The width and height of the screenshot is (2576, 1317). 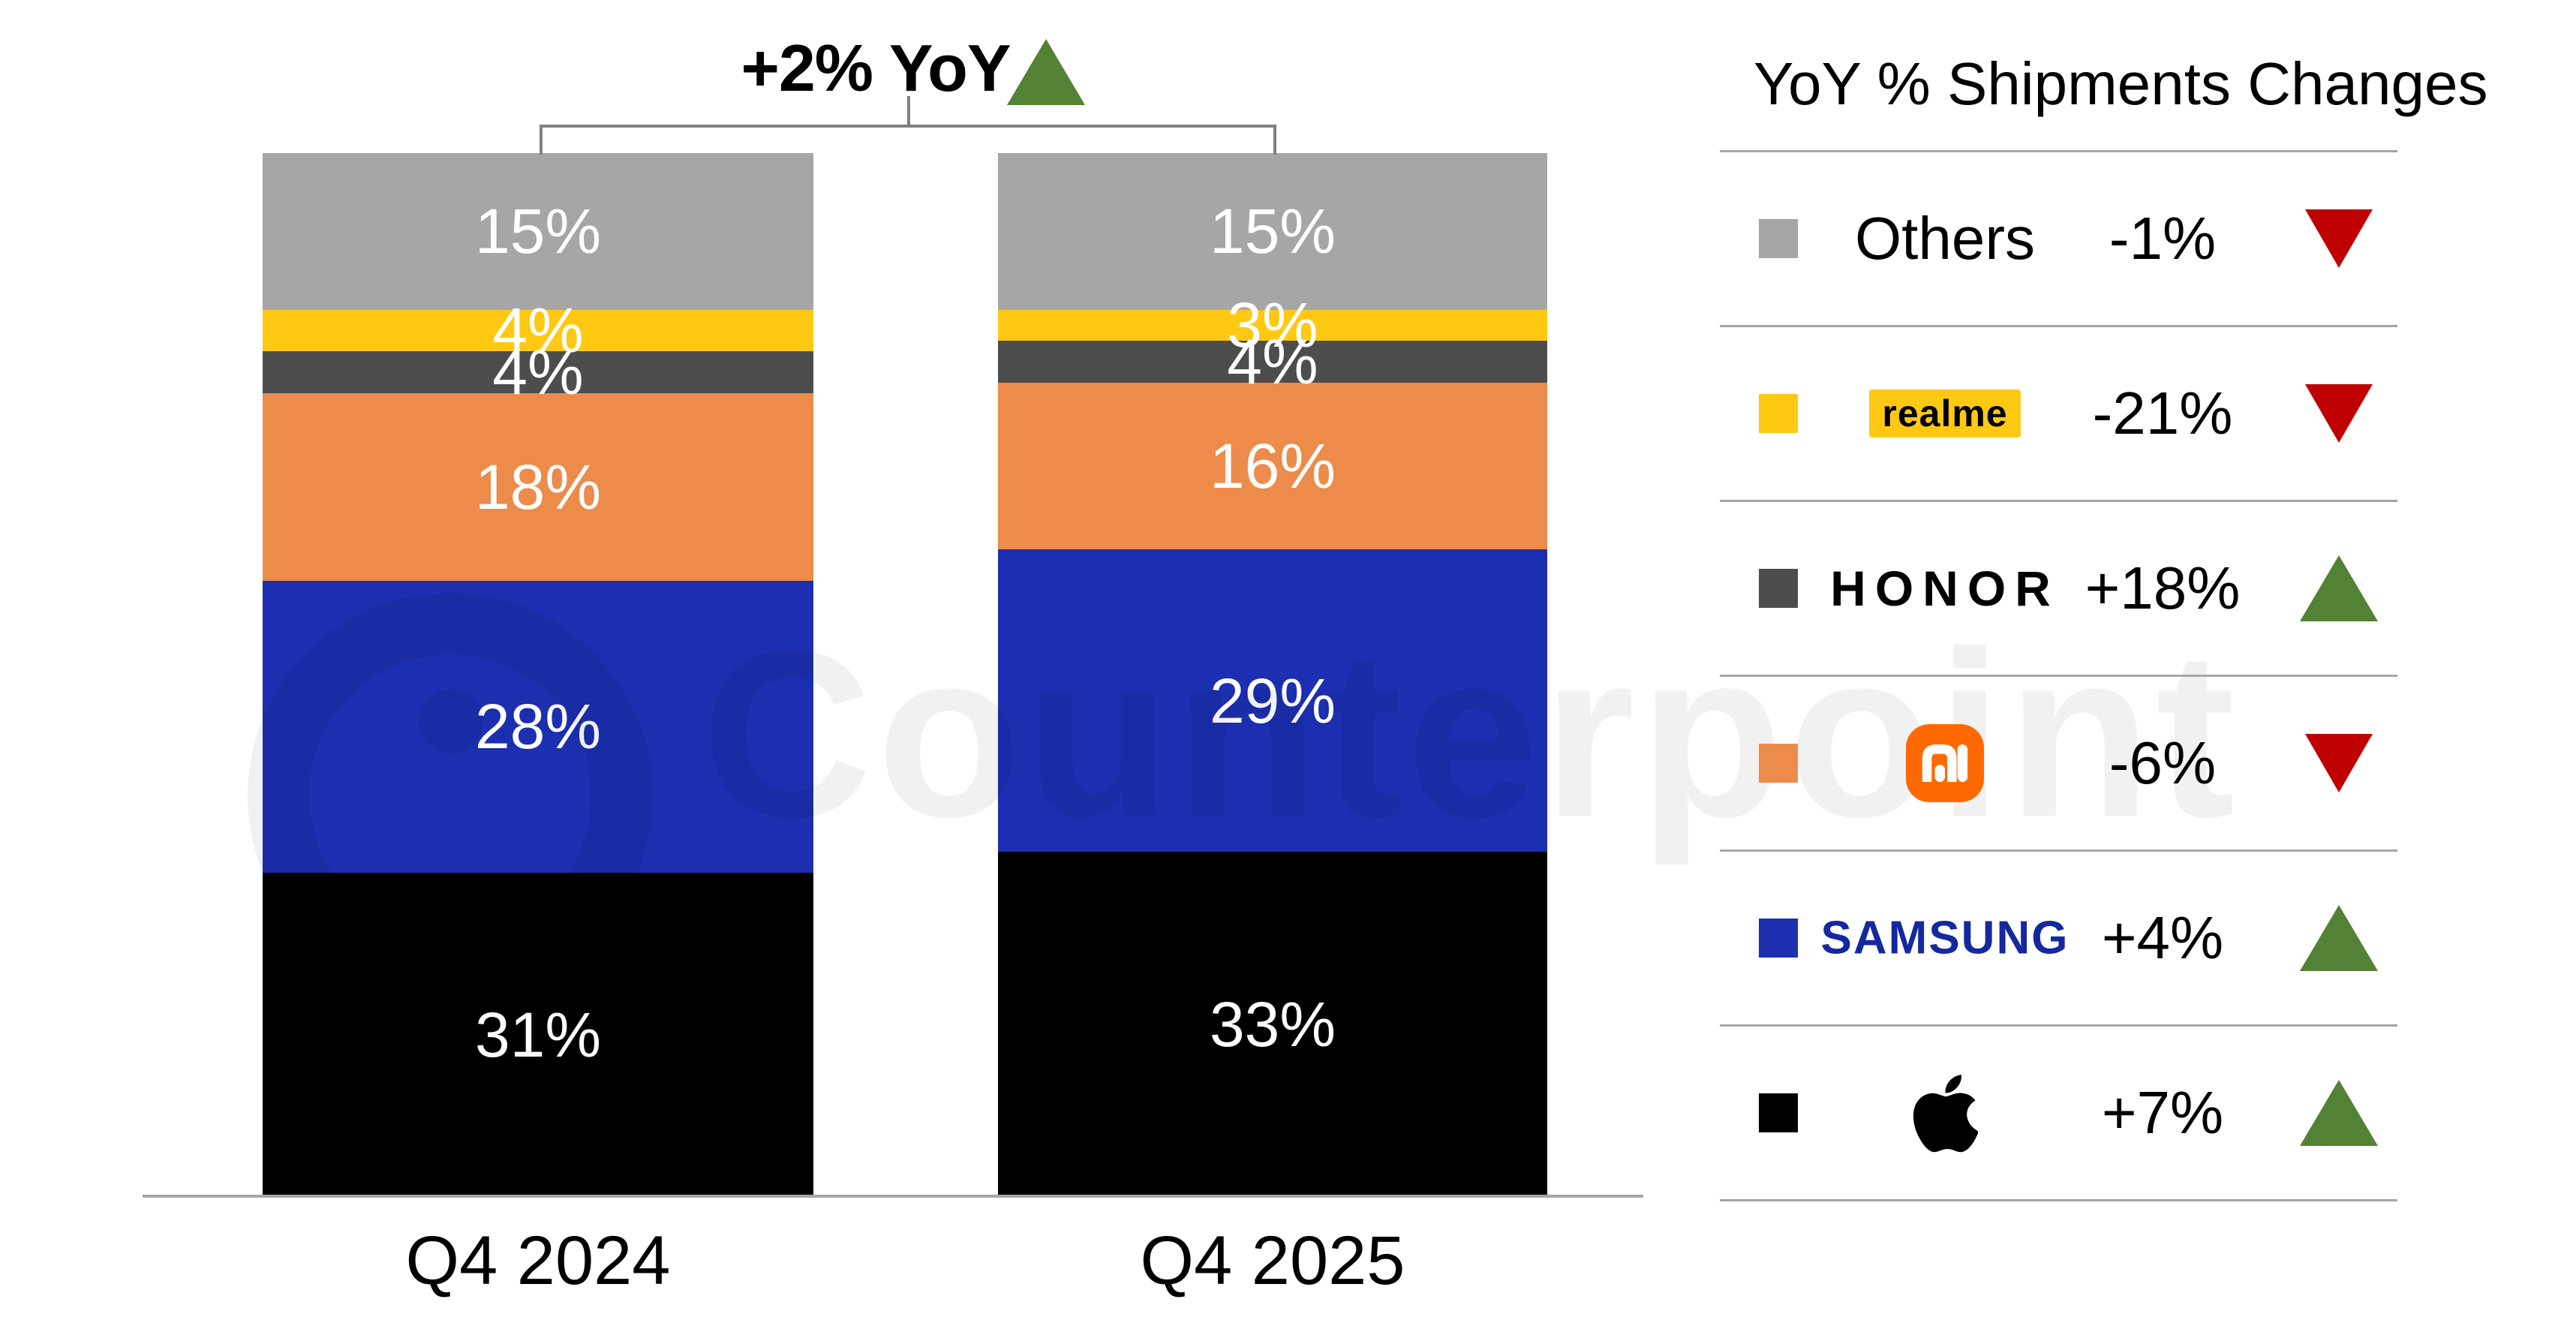 I want to click on legend-row-samsung: SAMSUNG +4%, so click(x=2058, y=938).